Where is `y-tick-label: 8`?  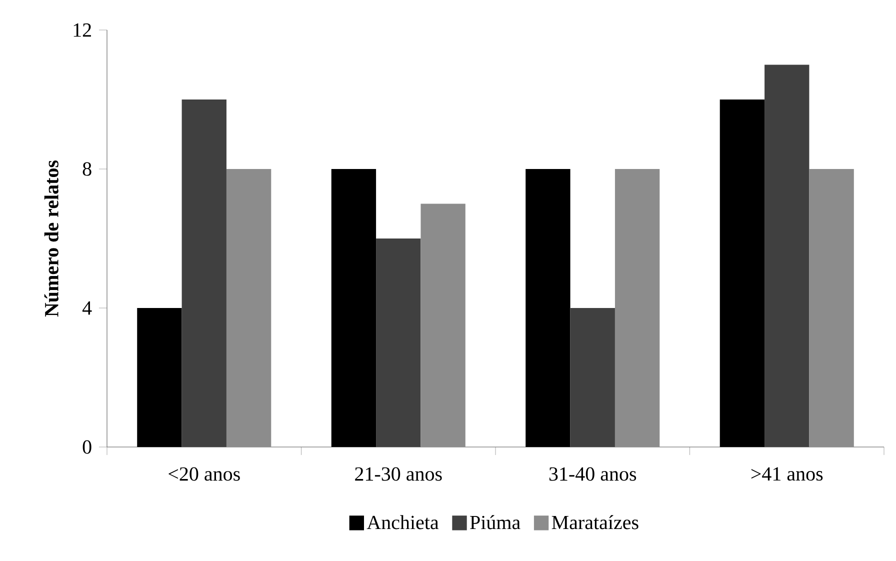
y-tick-label: 8 is located at coordinates (87, 169).